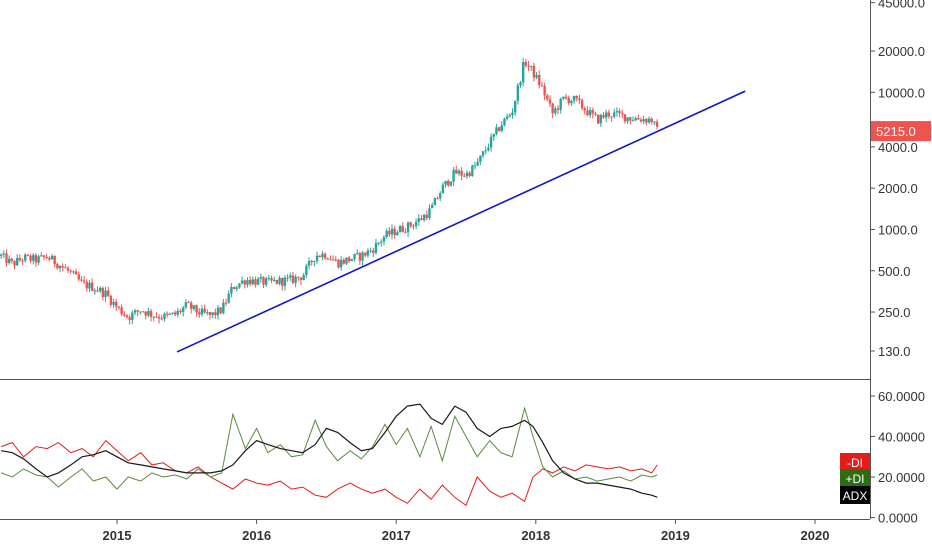  Describe the element at coordinates (901, 92) in the screenshot. I see `price-tick-label: 10000.0` at that location.